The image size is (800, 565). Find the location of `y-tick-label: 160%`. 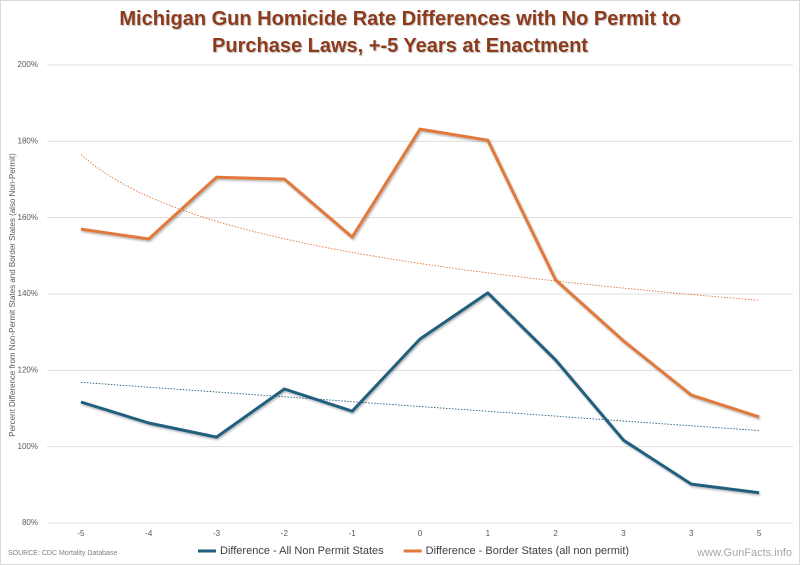

y-tick-label: 160% is located at coordinates (28, 217).